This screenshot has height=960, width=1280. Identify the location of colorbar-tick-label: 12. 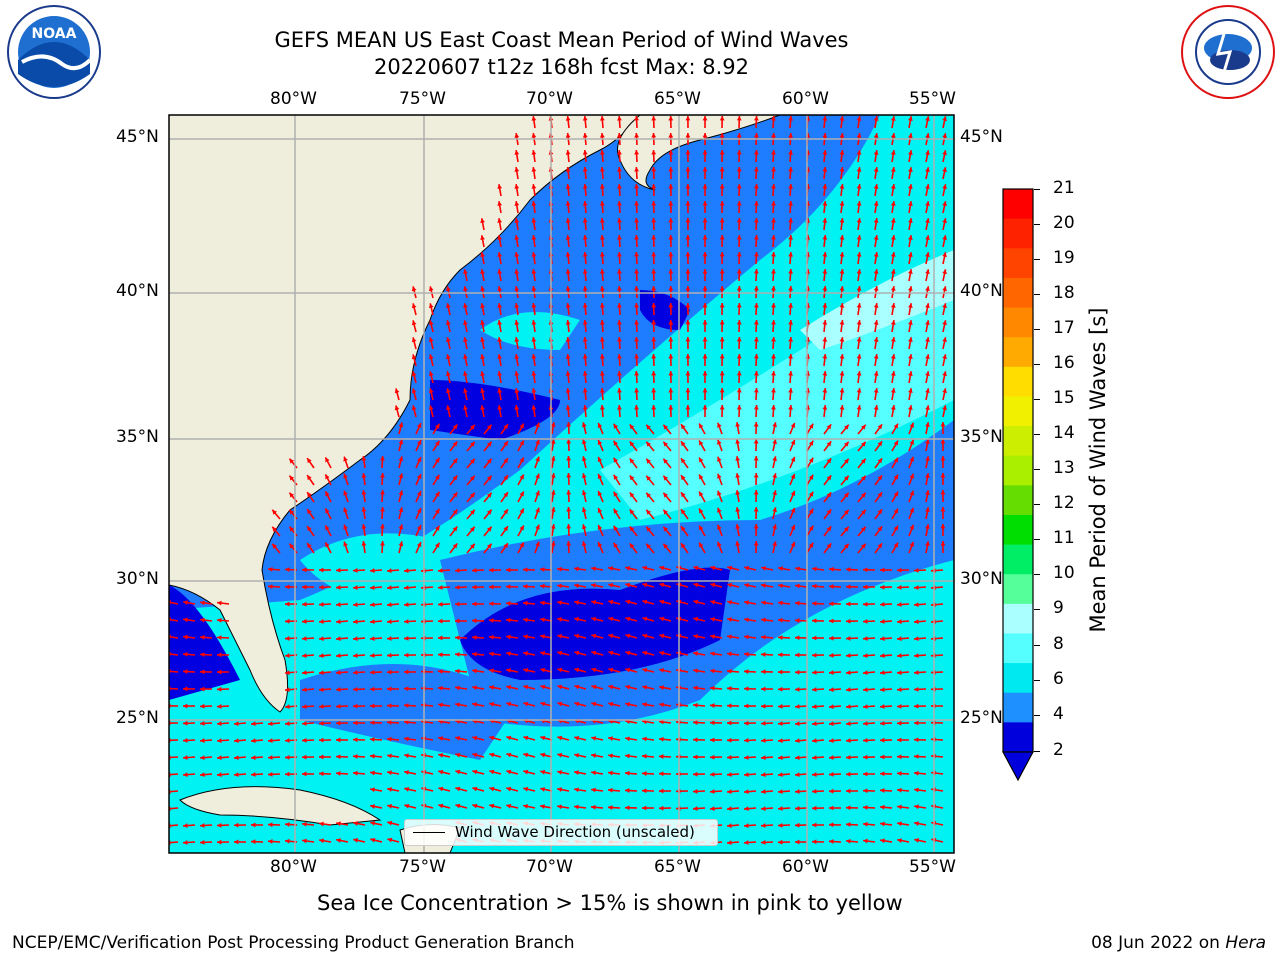
(1064, 503).